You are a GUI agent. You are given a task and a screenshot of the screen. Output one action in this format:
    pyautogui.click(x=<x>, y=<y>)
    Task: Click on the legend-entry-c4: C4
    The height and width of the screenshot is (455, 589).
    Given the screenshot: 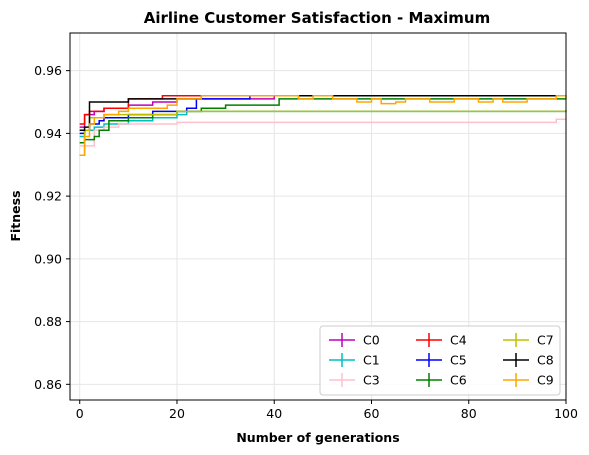 What is the action you would take?
    pyautogui.click(x=441, y=340)
    